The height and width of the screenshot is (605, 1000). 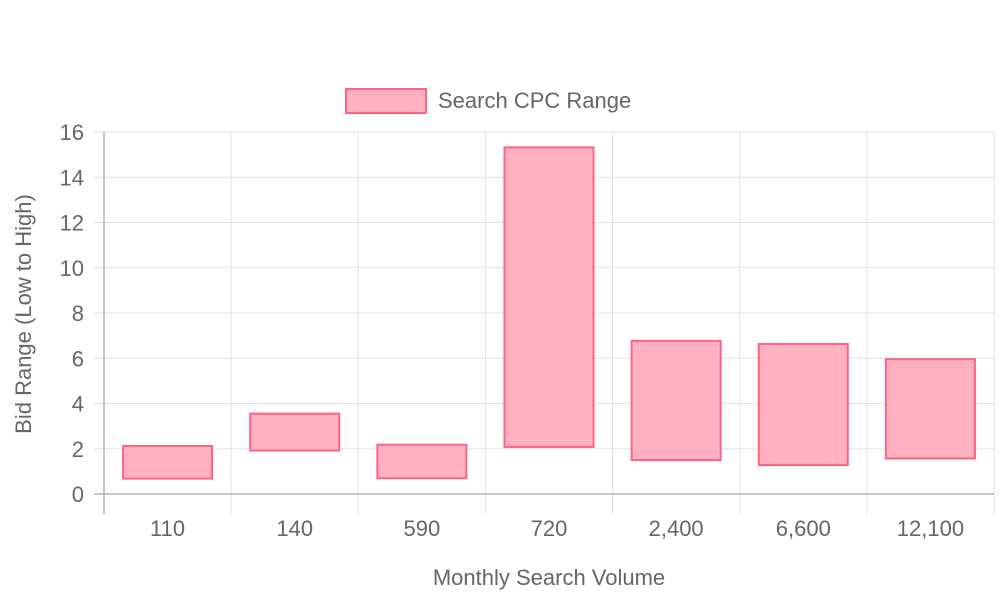 I want to click on y-tick-label: 6, so click(x=78, y=358).